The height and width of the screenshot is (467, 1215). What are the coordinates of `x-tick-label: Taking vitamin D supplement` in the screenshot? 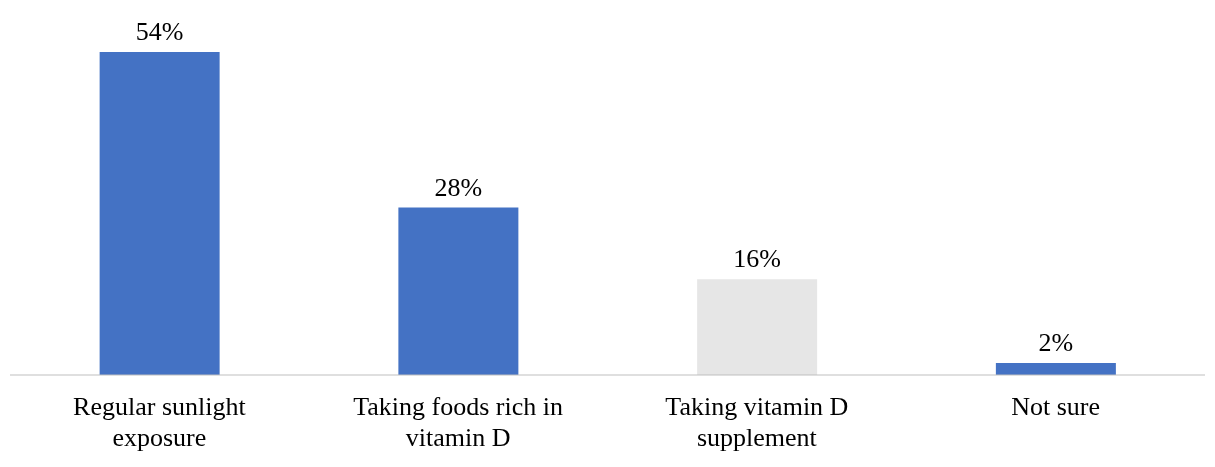 It's located at (757, 422).